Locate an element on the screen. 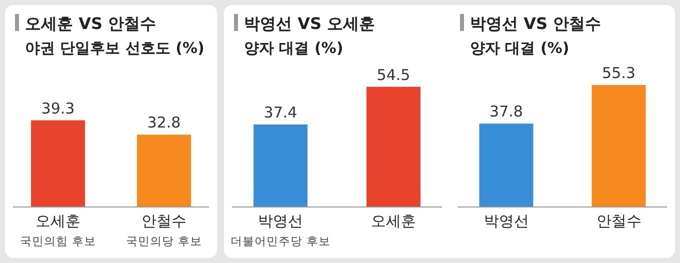 This screenshot has width=680, height=263. data-label: 32.8 is located at coordinates (164, 123).